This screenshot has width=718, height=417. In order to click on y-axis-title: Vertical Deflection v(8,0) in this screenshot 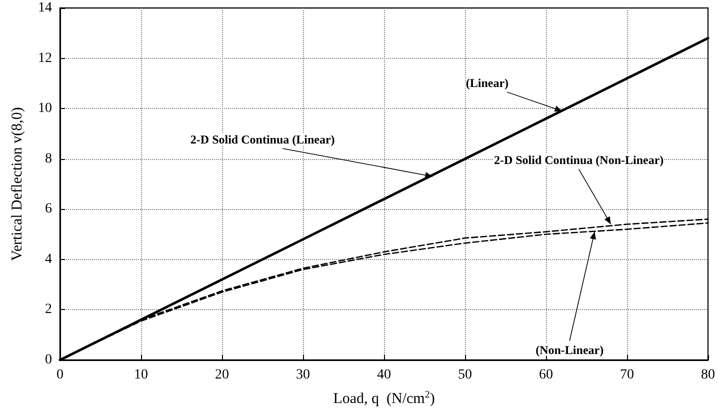, I will do `click(18, 184)`.